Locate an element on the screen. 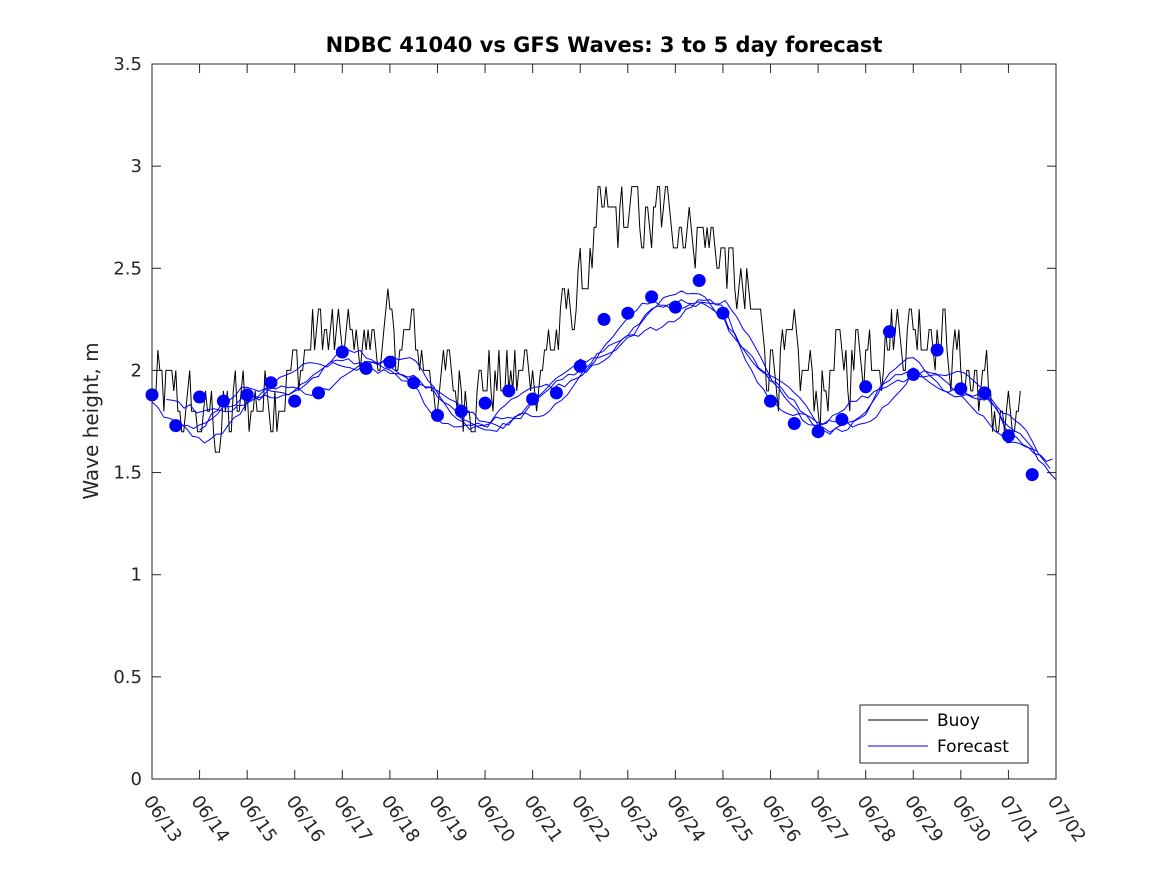 This screenshot has height=875, width=1167. y-tick-label: 3.5 is located at coordinates (127, 64).